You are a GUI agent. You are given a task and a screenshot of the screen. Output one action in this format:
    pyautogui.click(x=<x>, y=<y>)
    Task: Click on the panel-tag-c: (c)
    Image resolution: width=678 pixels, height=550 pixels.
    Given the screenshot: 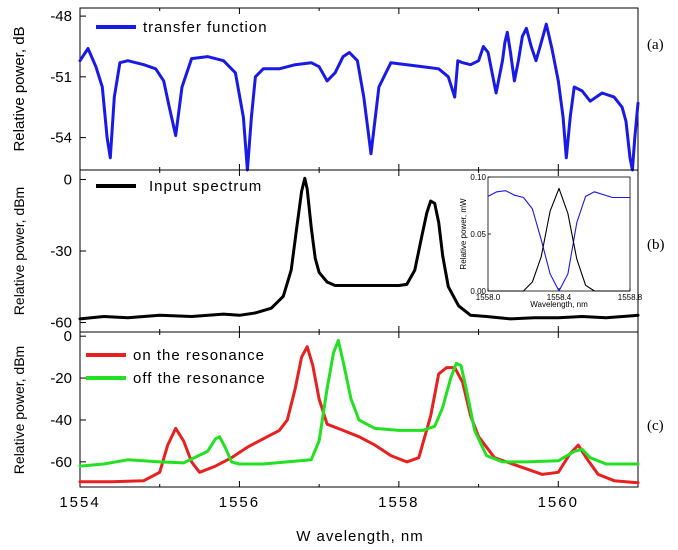 What is the action you would take?
    pyautogui.click(x=655, y=426)
    